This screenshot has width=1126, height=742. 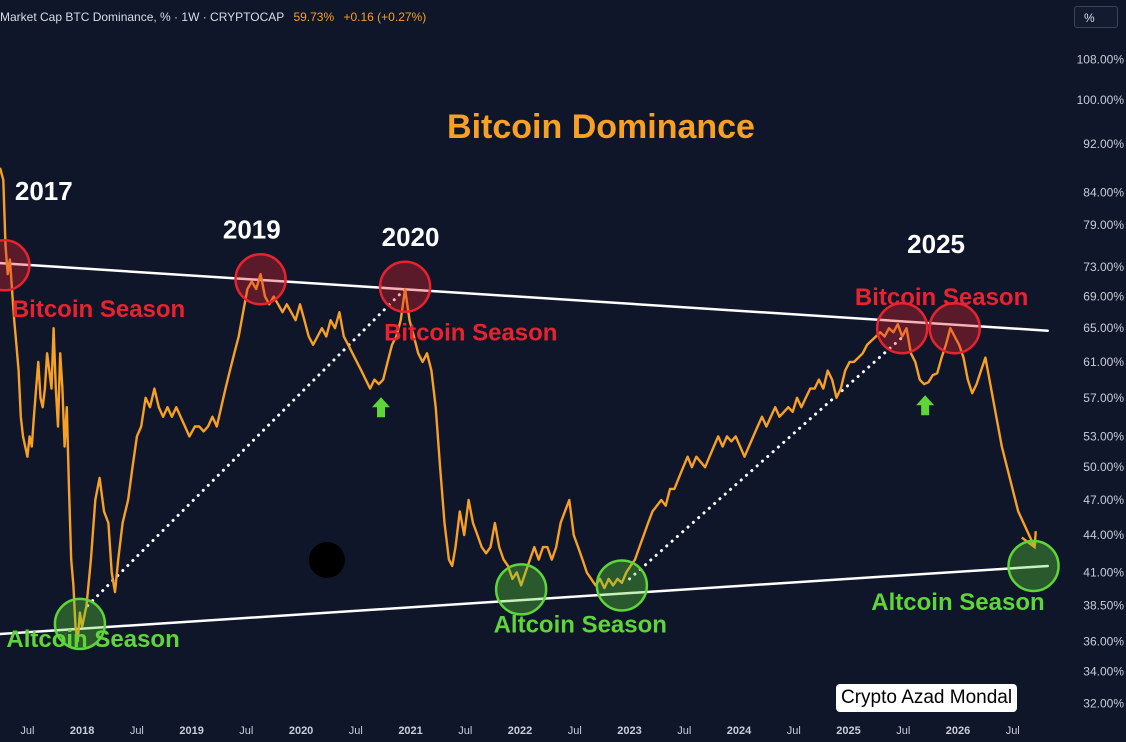 I want to click on y-tick-10: 53.00%, so click(x=1103, y=436).